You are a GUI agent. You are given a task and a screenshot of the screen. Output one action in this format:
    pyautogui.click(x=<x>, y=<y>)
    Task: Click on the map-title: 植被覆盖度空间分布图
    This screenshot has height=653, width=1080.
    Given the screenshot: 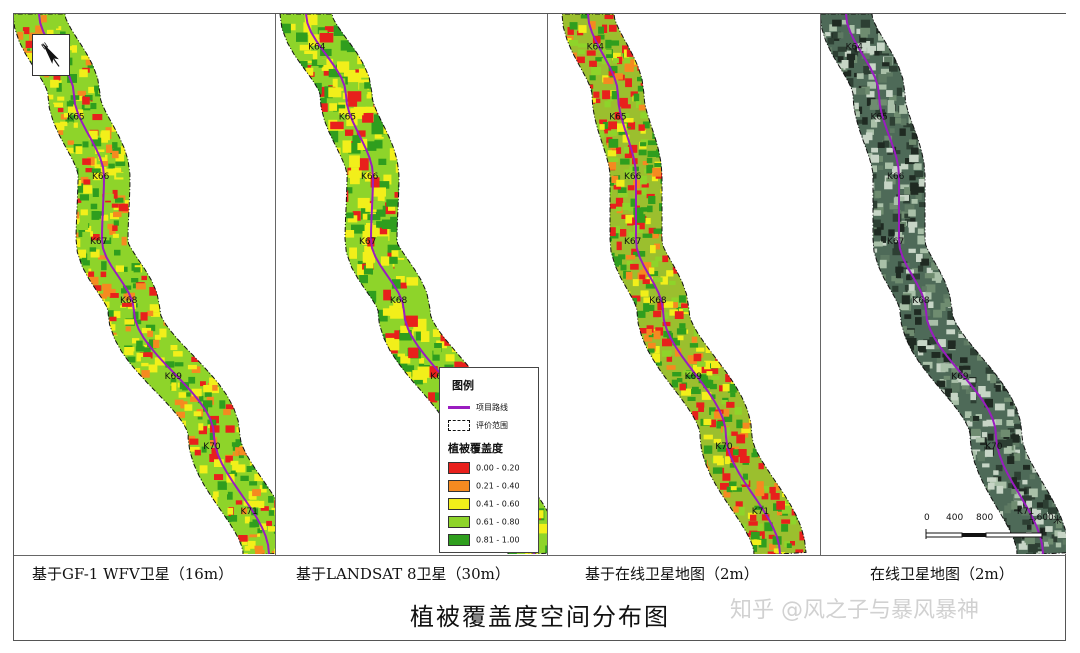 What is the action you would take?
    pyautogui.click(x=540, y=617)
    